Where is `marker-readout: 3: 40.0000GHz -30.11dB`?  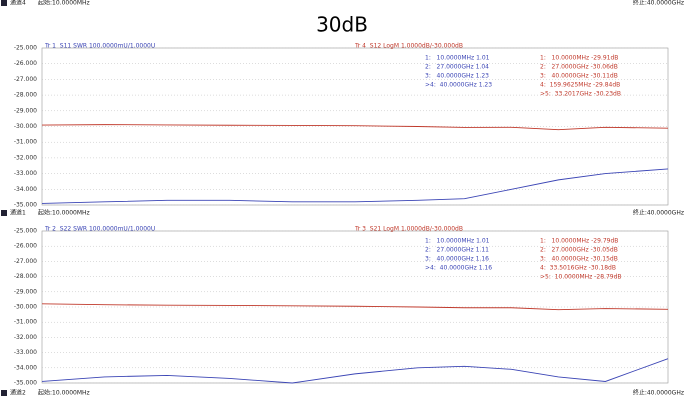 marker-readout: 3: 40.0000GHz -30.11dB is located at coordinates (579, 76).